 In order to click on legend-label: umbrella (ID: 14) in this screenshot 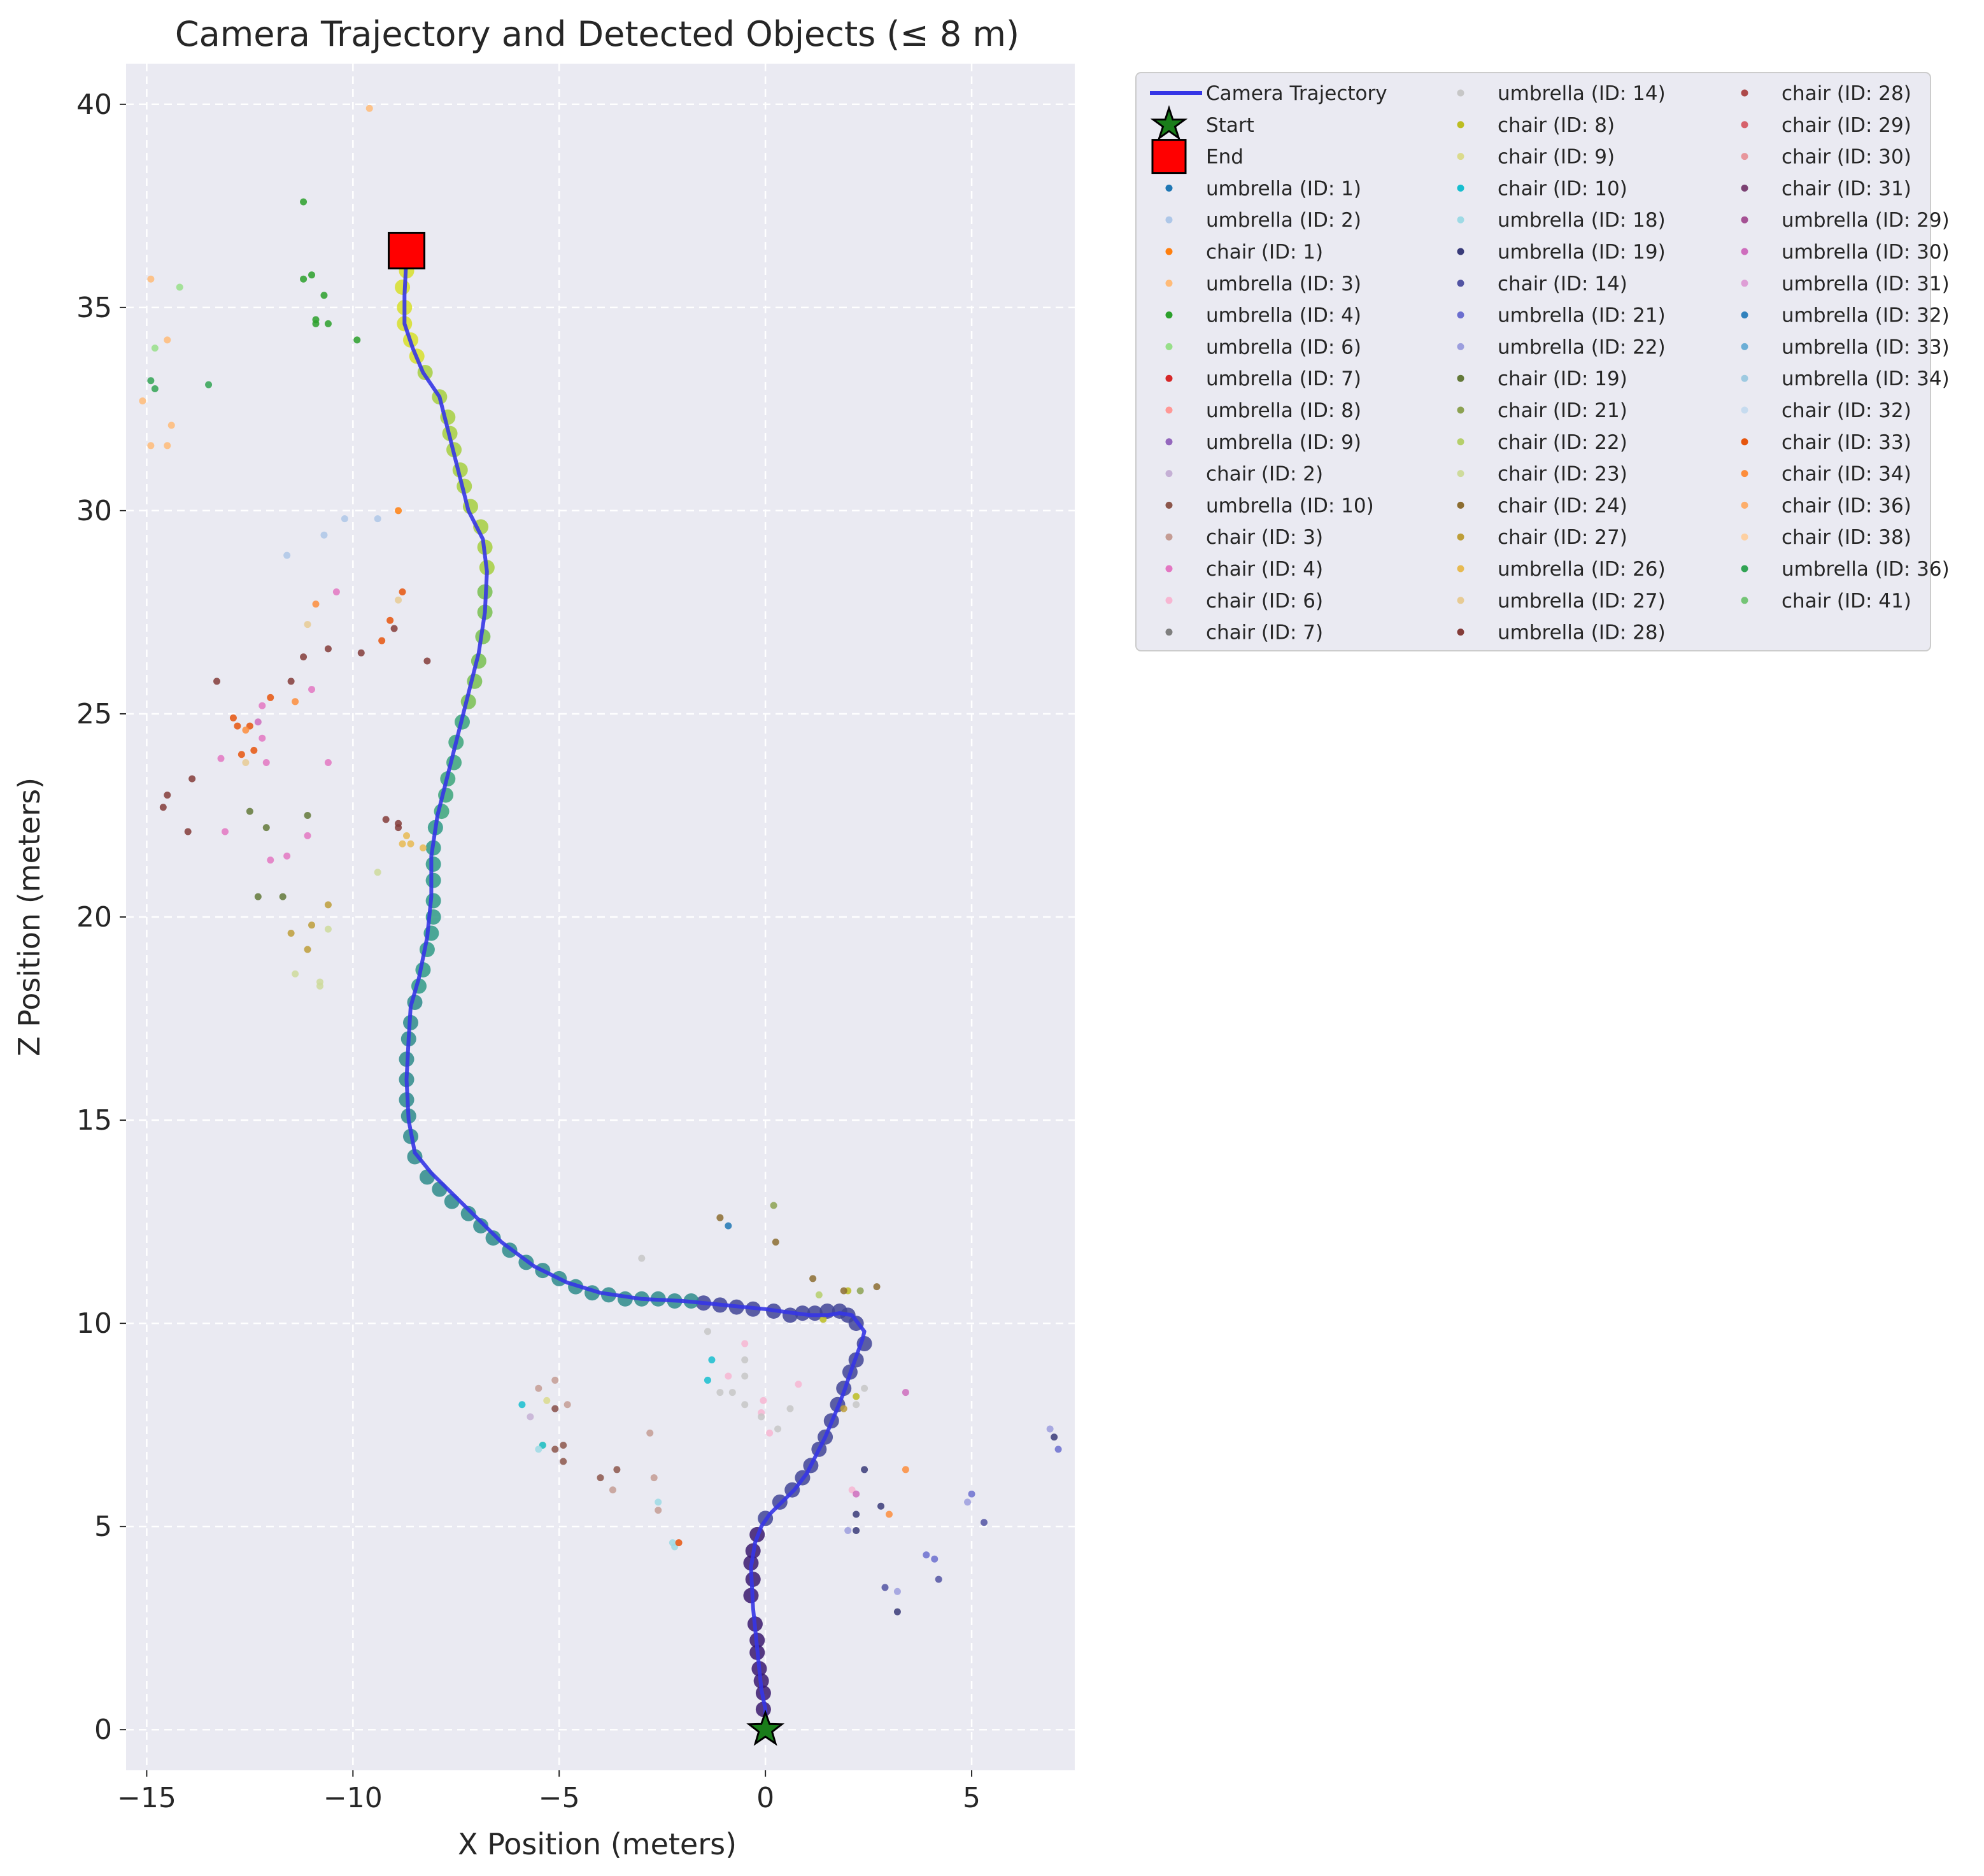, I will do `click(1582, 93)`.